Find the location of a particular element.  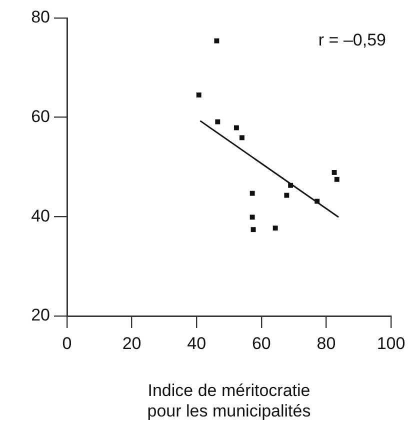

x-tick-label: 20 is located at coordinates (132, 343).